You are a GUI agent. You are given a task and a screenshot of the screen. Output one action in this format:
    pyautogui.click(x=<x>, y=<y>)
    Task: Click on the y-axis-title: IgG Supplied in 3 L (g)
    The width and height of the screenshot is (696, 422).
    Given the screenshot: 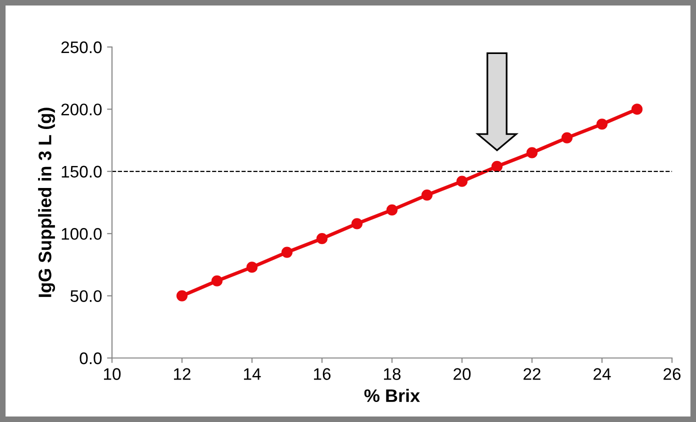 What is the action you would take?
    pyautogui.click(x=47, y=202)
    